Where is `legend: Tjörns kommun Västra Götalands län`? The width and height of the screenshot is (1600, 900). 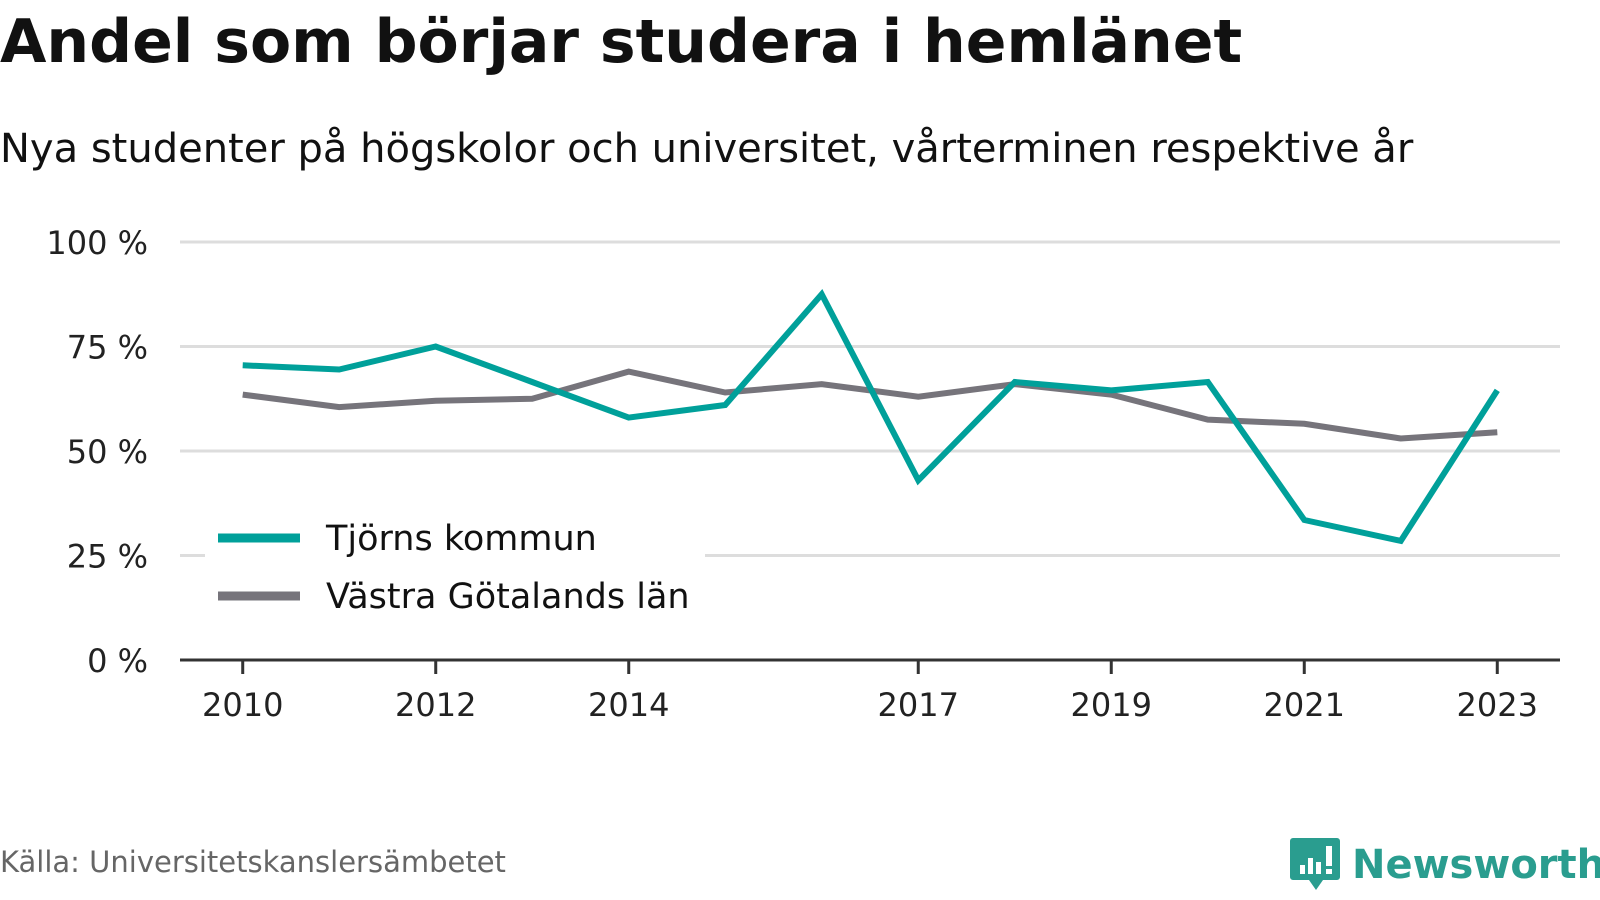
legend: Tjörns kommun Västra Götalands län is located at coordinates (455, 567).